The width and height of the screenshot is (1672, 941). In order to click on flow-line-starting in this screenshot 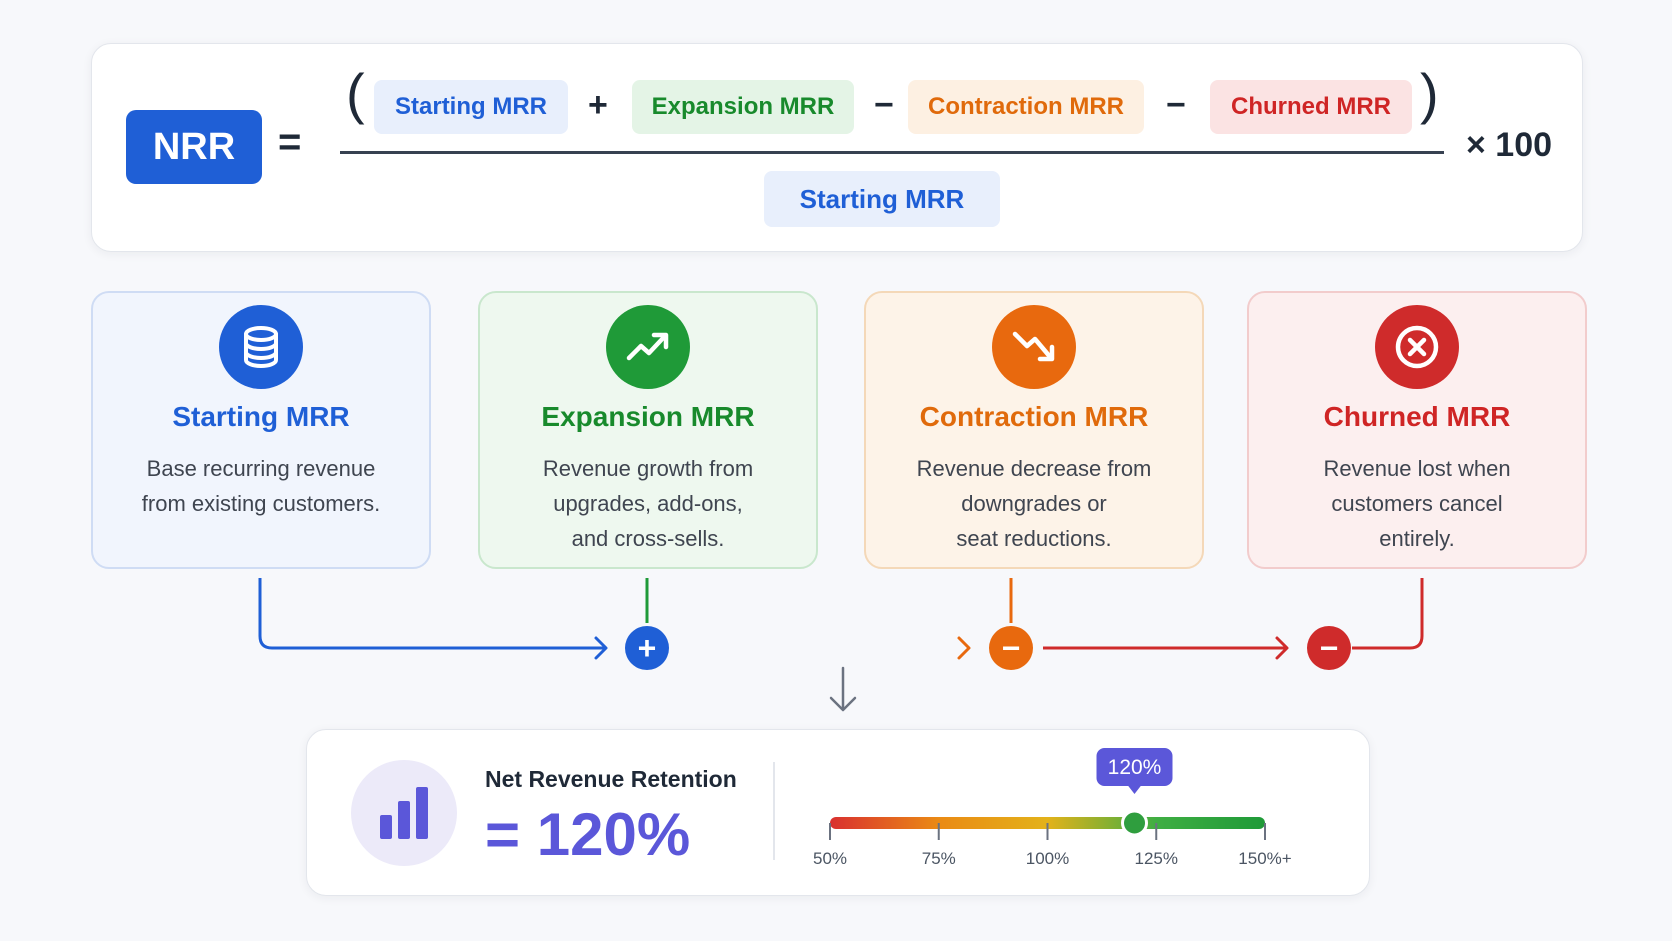, I will do `click(432, 614)`.